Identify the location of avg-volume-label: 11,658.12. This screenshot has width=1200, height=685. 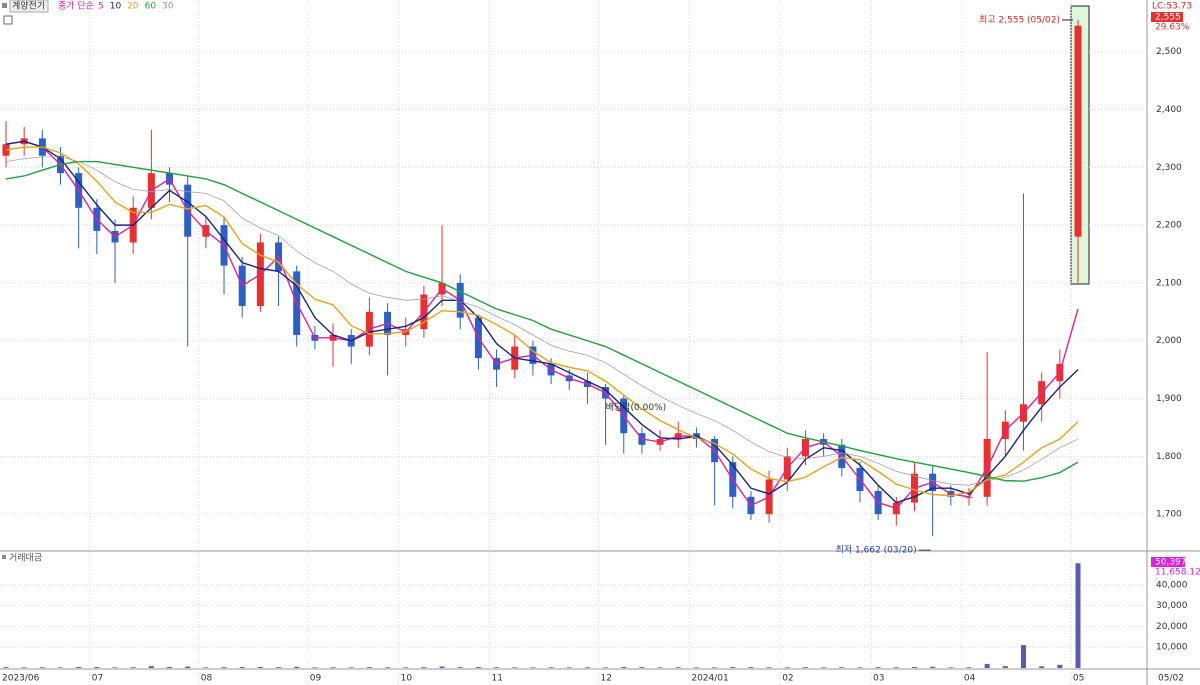
(1177, 573).